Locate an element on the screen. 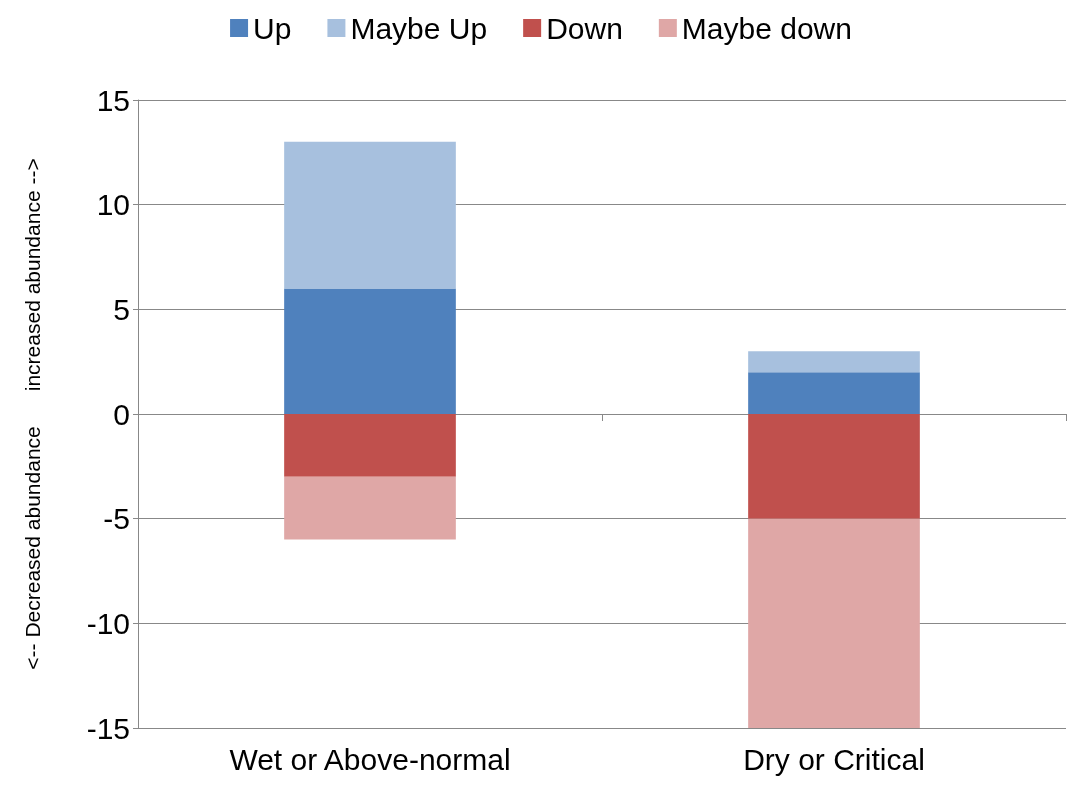 The width and height of the screenshot is (1082, 811). y-tick-label: 15 is located at coordinates (113, 100).